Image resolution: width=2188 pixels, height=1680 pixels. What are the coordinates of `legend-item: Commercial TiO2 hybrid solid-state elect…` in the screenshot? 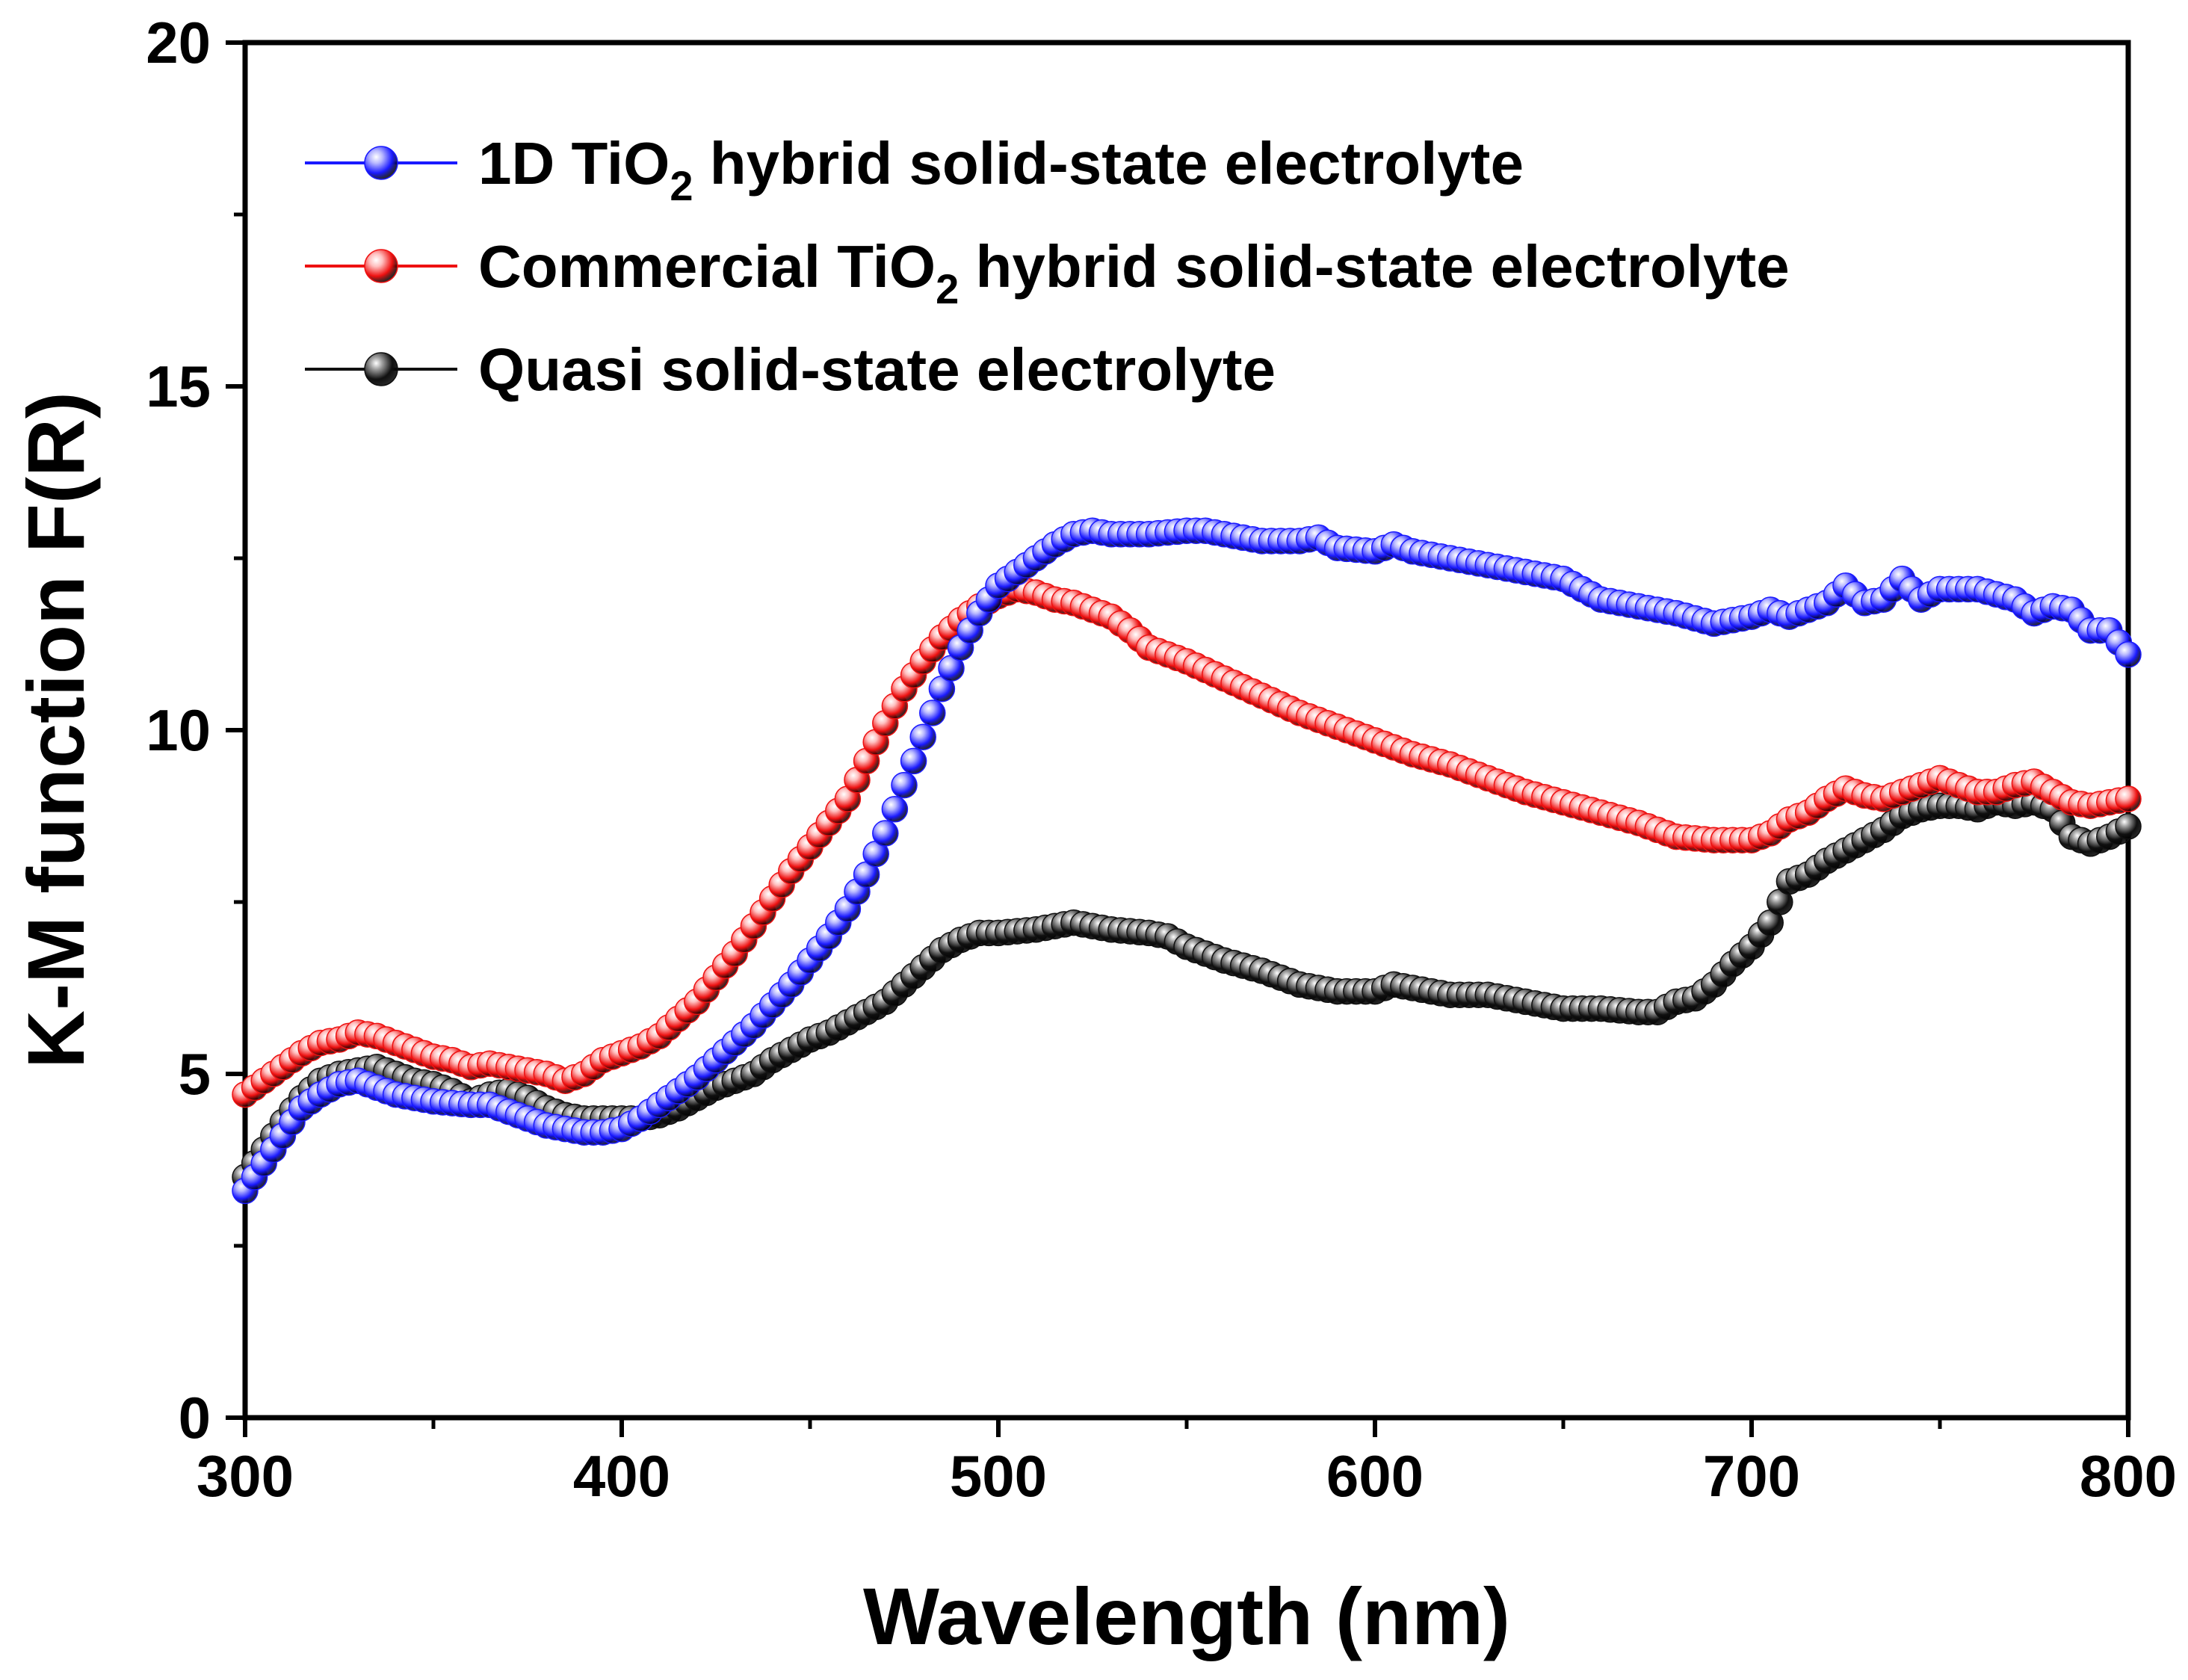 It's located at (1047, 272).